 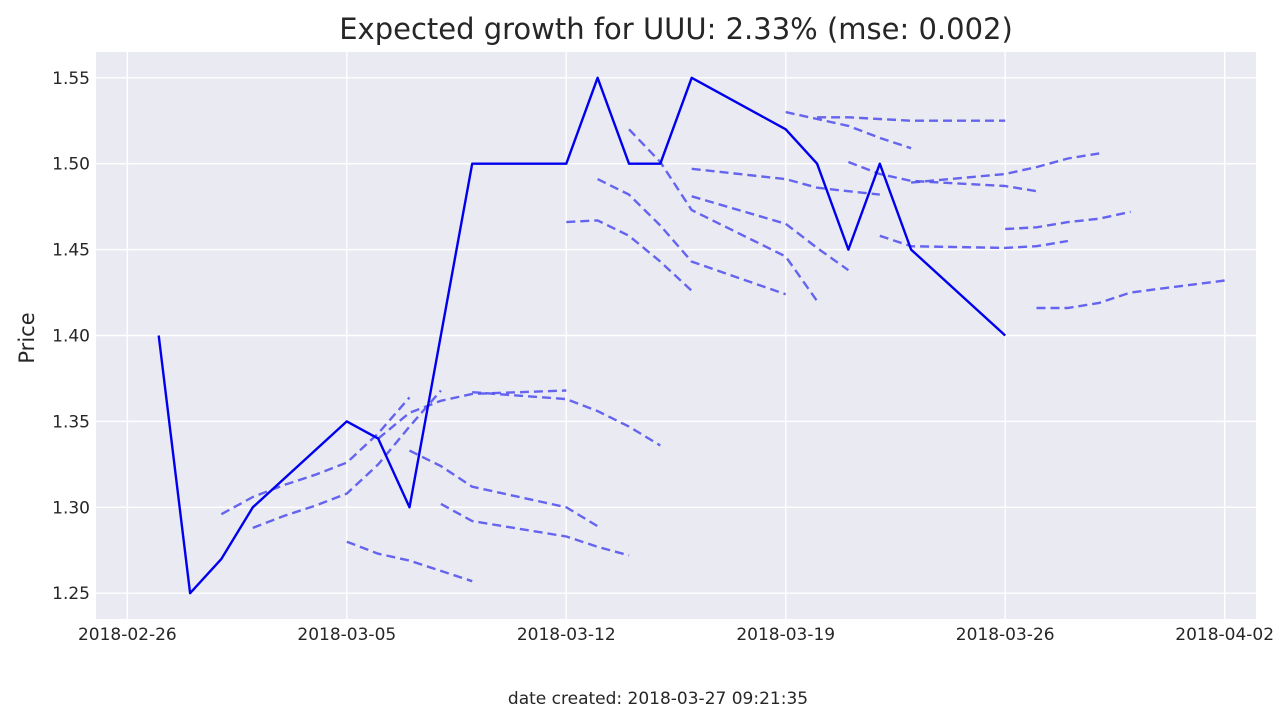 What do you see at coordinates (566, 635) in the screenshot?
I see `x-tick-label: 2018-03-12` at bounding box center [566, 635].